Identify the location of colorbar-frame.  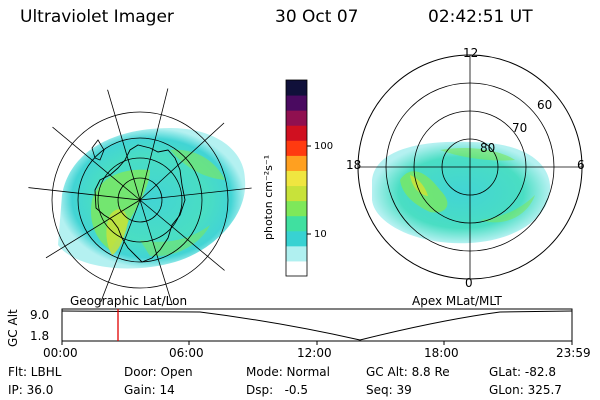
(296, 178).